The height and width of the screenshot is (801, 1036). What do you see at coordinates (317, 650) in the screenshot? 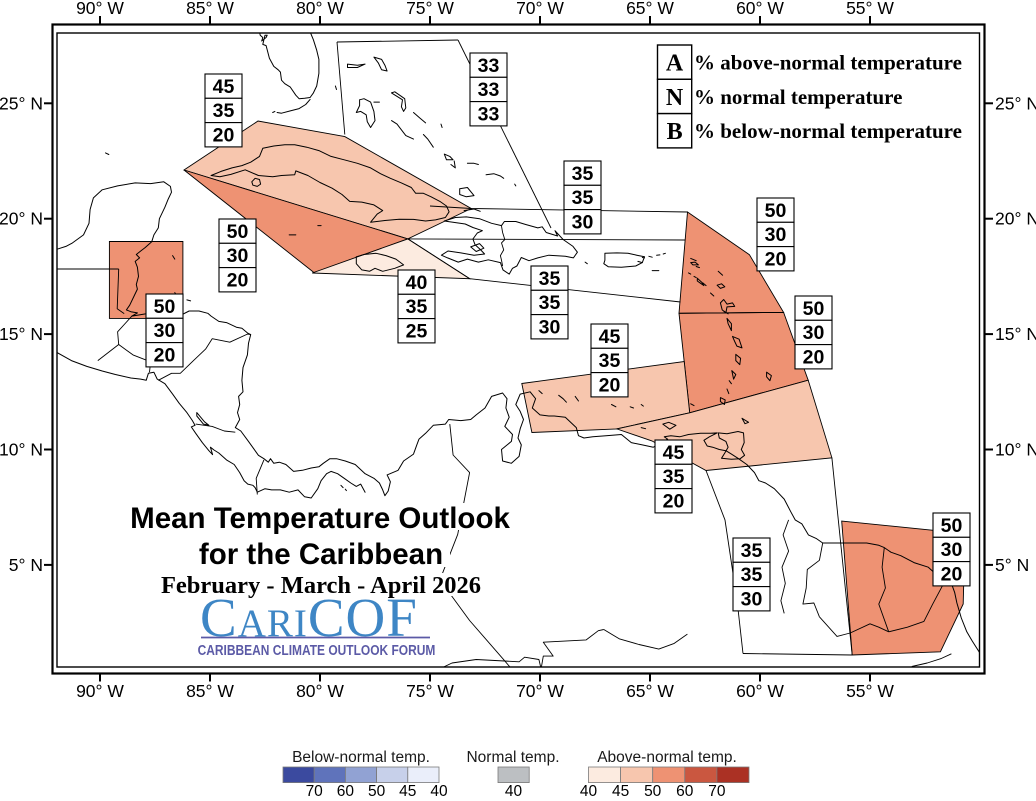
I see `svg-text:CARIBBEAN CLIMATE OUTLOOK FORU: CARIBBEAN CLIMATE OUTLOOK FORUM` at bounding box center [317, 650].